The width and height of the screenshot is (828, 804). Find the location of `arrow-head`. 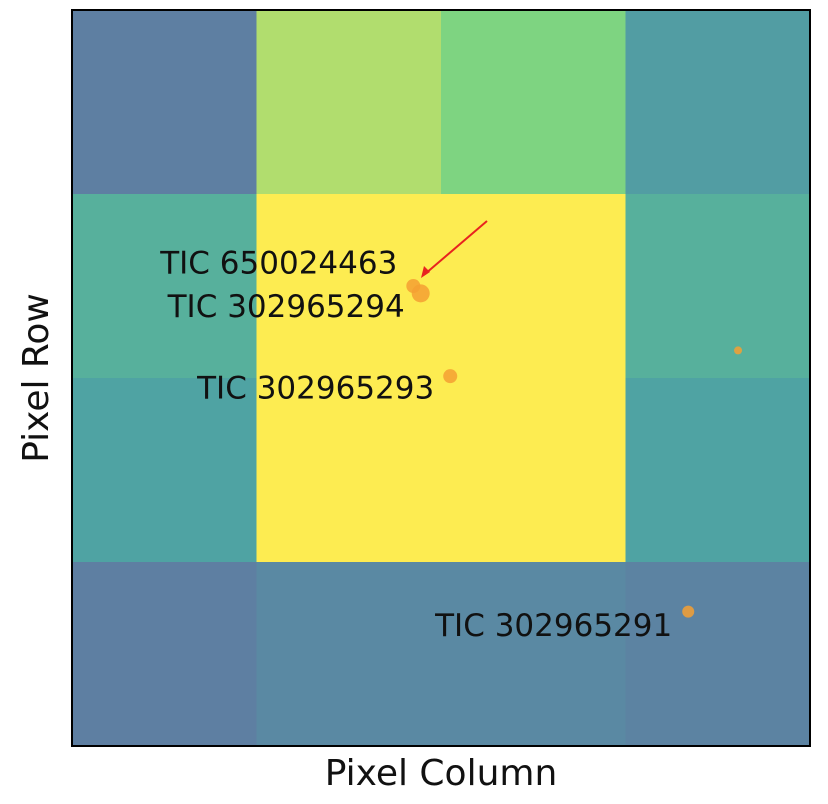

arrow-head is located at coordinates (425, 272).